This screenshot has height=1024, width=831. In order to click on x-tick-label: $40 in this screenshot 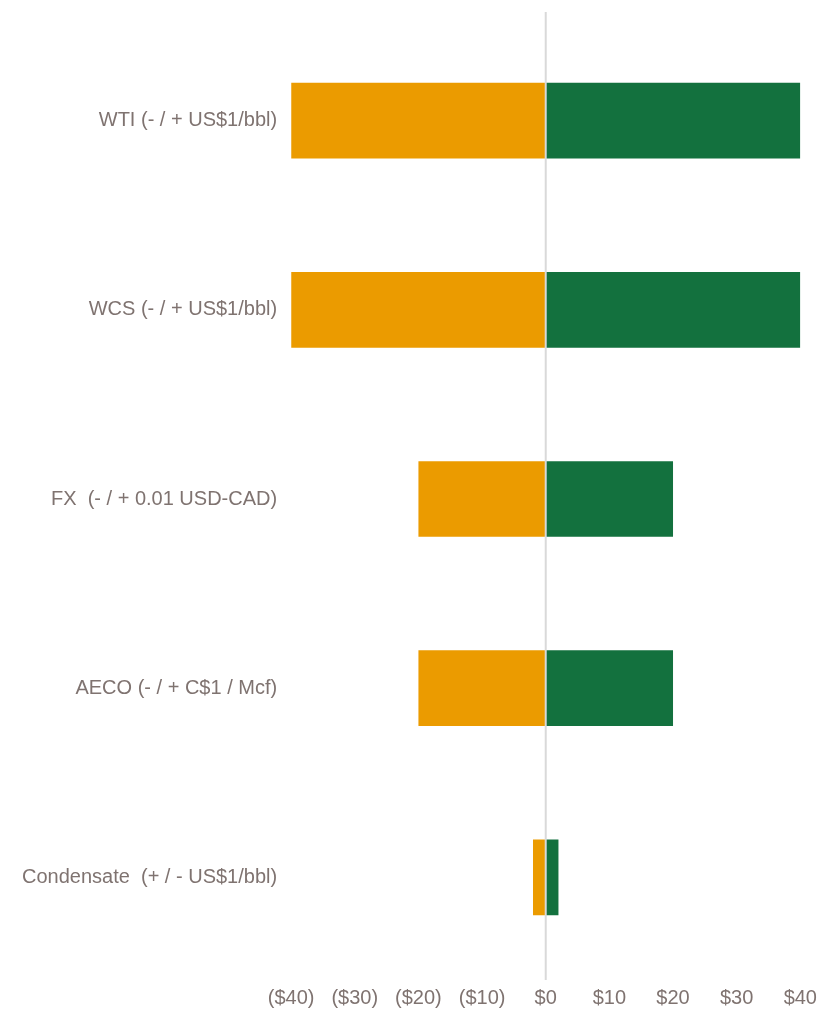, I will do `click(800, 996)`.